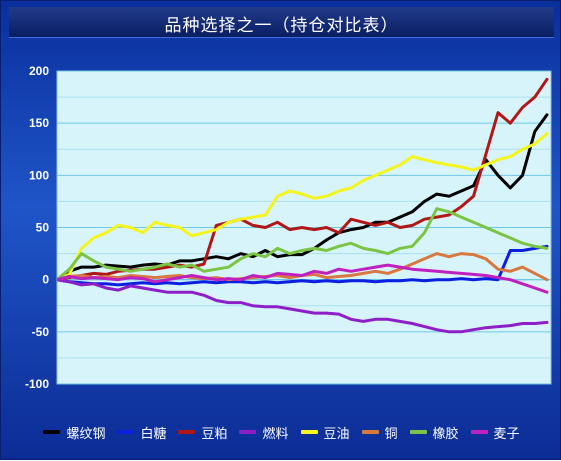 The width and height of the screenshot is (561, 461). Describe the element at coordinates (43, 228) in the screenshot. I see `y-tick-label: 50` at that location.